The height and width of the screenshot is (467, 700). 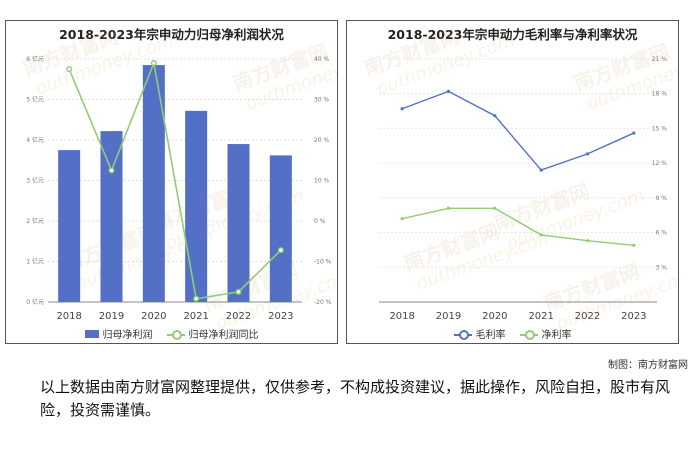 I want to click on y-tick-label: 9 %, so click(x=662, y=198).